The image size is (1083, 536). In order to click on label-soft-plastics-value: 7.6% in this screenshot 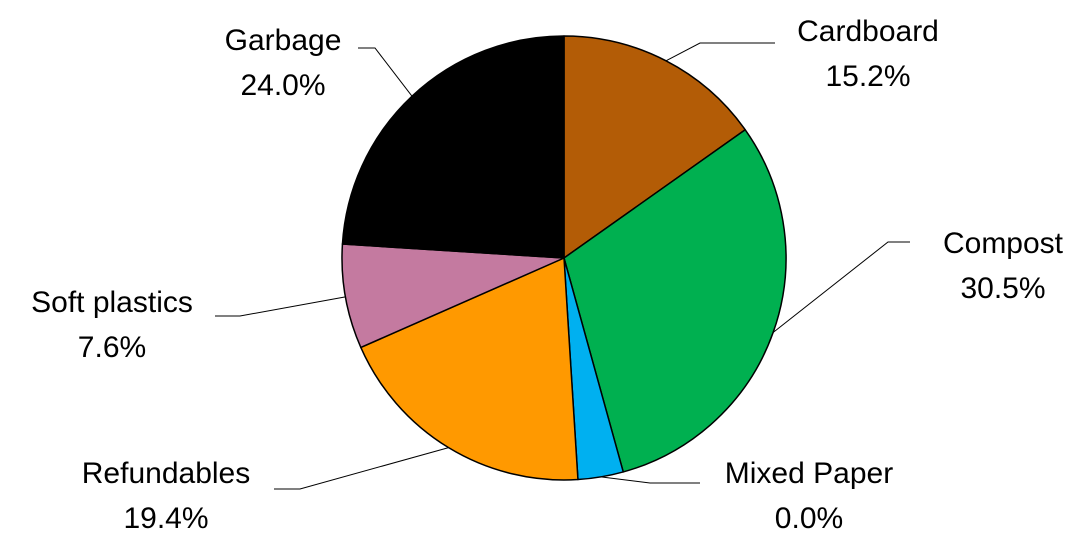, I will do `click(112, 347)`.